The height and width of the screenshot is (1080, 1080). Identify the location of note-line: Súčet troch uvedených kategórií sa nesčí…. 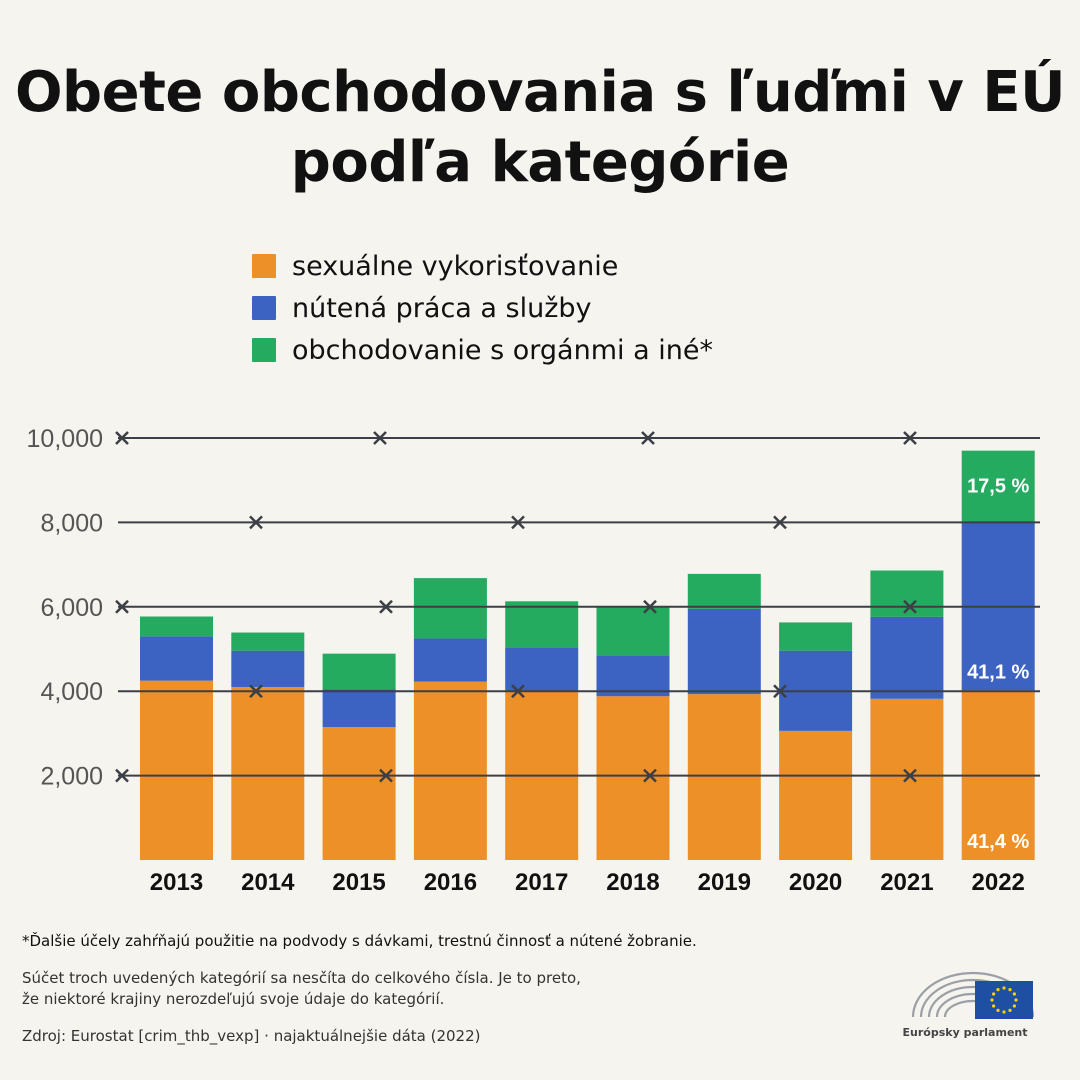
(301, 978).